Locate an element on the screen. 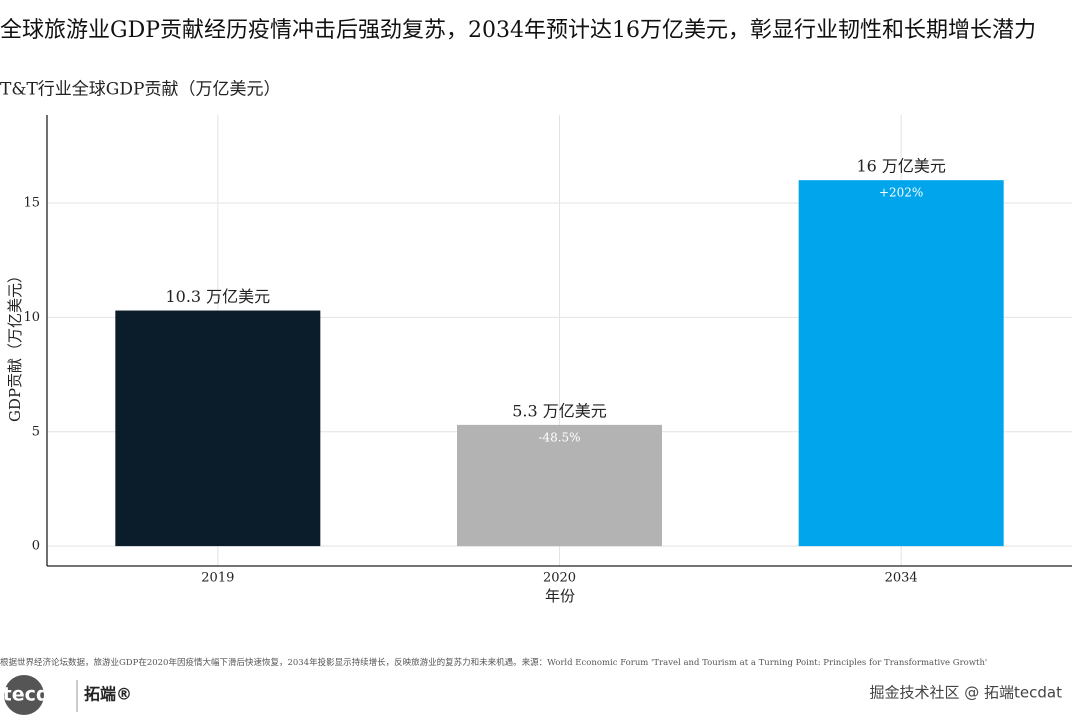  x-tick-label: 2020 is located at coordinates (559, 578).